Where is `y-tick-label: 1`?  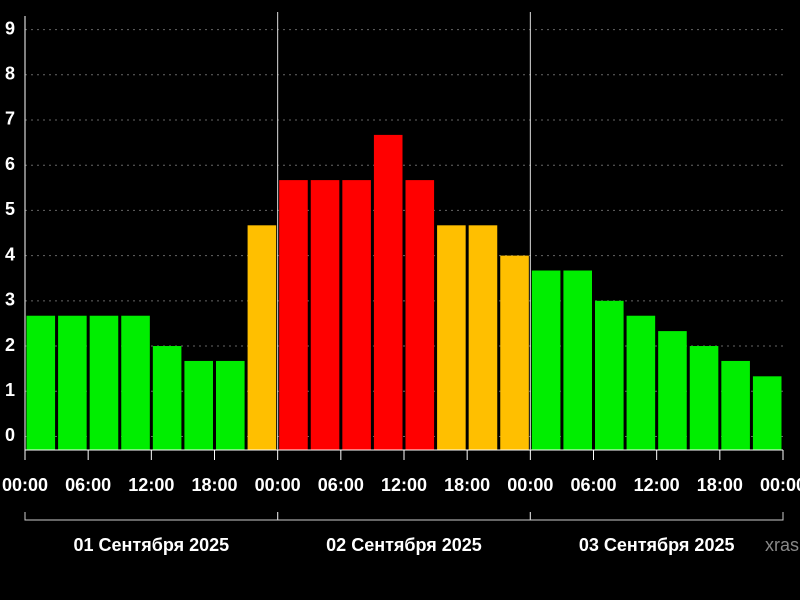
y-tick-label: 1 is located at coordinates (10, 390).